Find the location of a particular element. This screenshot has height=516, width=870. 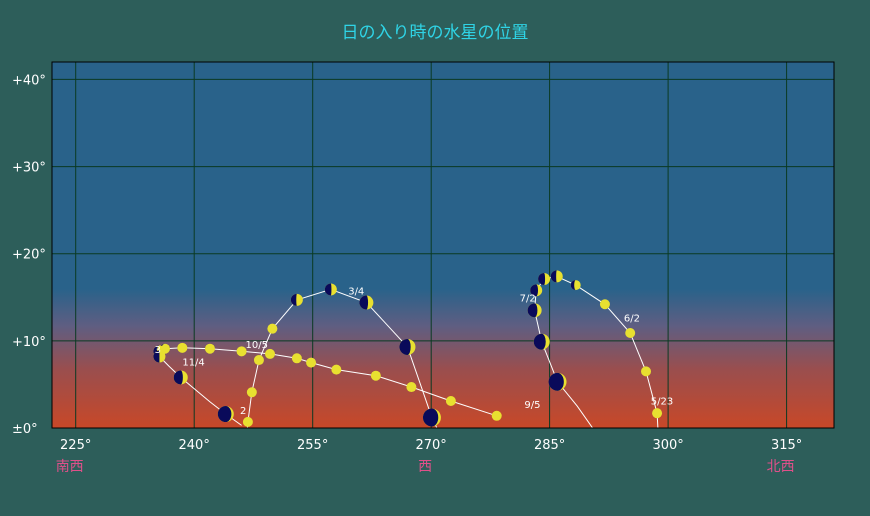

direction-labels: 南西 西 北西 is located at coordinates (425, 467).